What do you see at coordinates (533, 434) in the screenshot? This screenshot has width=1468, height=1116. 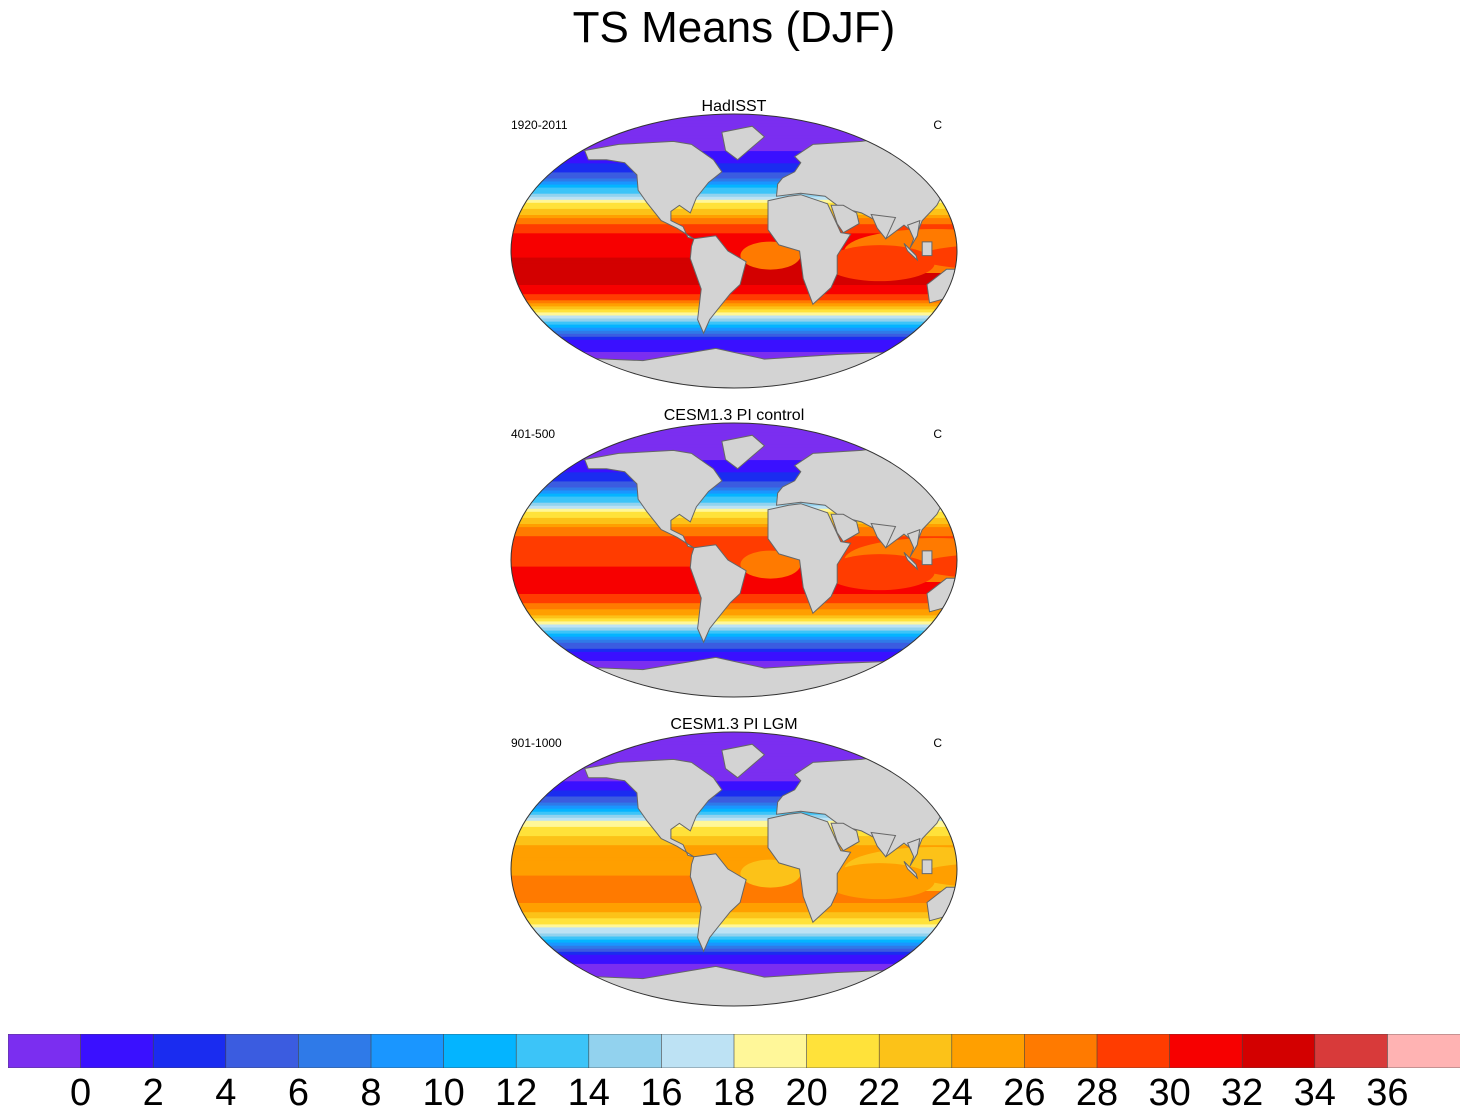 I see `panel-period-label: 401-500` at bounding box center [533, 434].